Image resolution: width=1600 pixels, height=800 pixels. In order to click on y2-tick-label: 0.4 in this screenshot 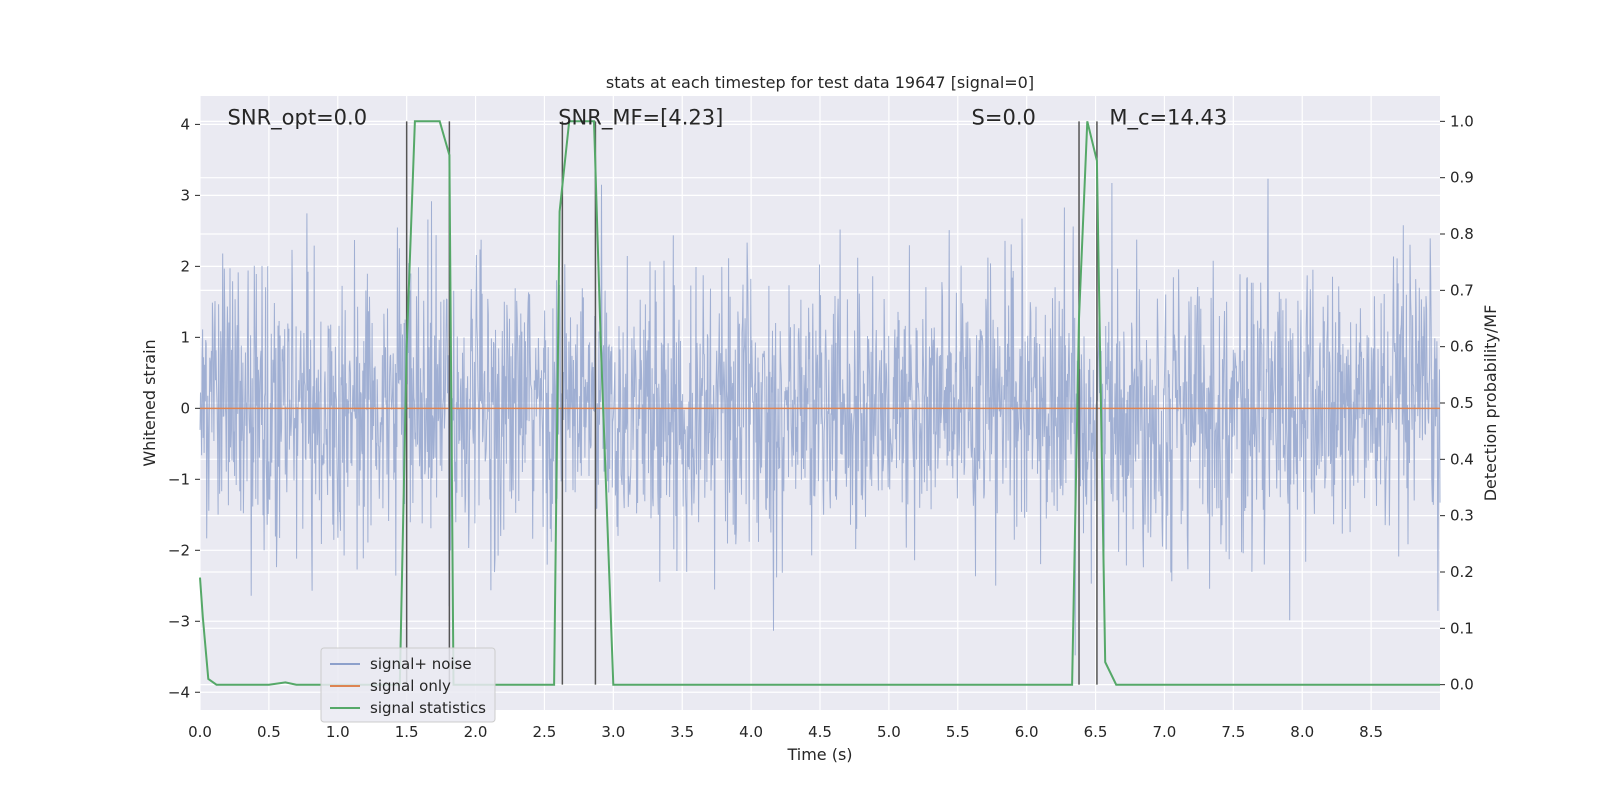, I will do `click(1462, 459)`.